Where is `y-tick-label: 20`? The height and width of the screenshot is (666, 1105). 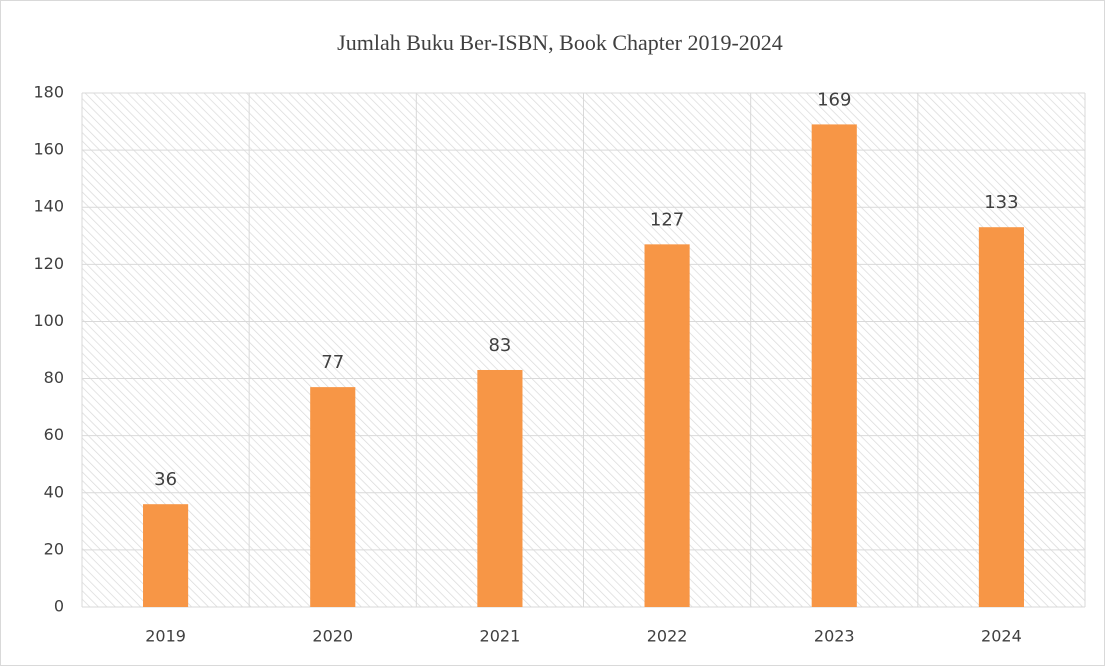
y-tick-label: 20 is located at coordinates (54, 548).